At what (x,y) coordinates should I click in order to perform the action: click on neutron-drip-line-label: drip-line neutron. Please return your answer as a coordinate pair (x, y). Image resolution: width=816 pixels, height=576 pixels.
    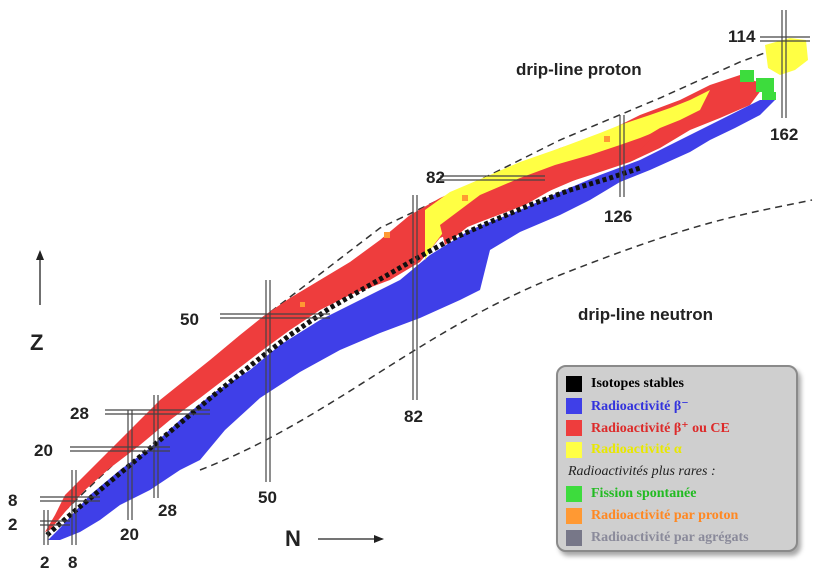
    Looking at the image, I should click on (645, 314).